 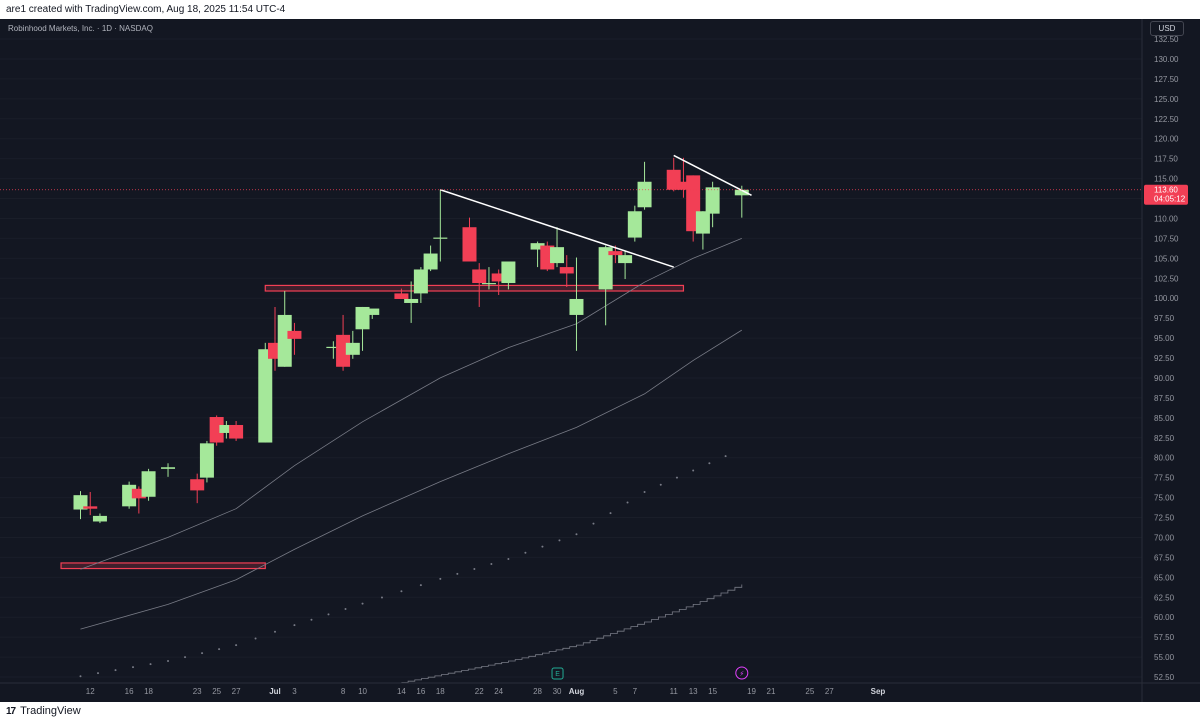 I want to click on price-tick-label: 117.50, so click(x=1166, y=159).